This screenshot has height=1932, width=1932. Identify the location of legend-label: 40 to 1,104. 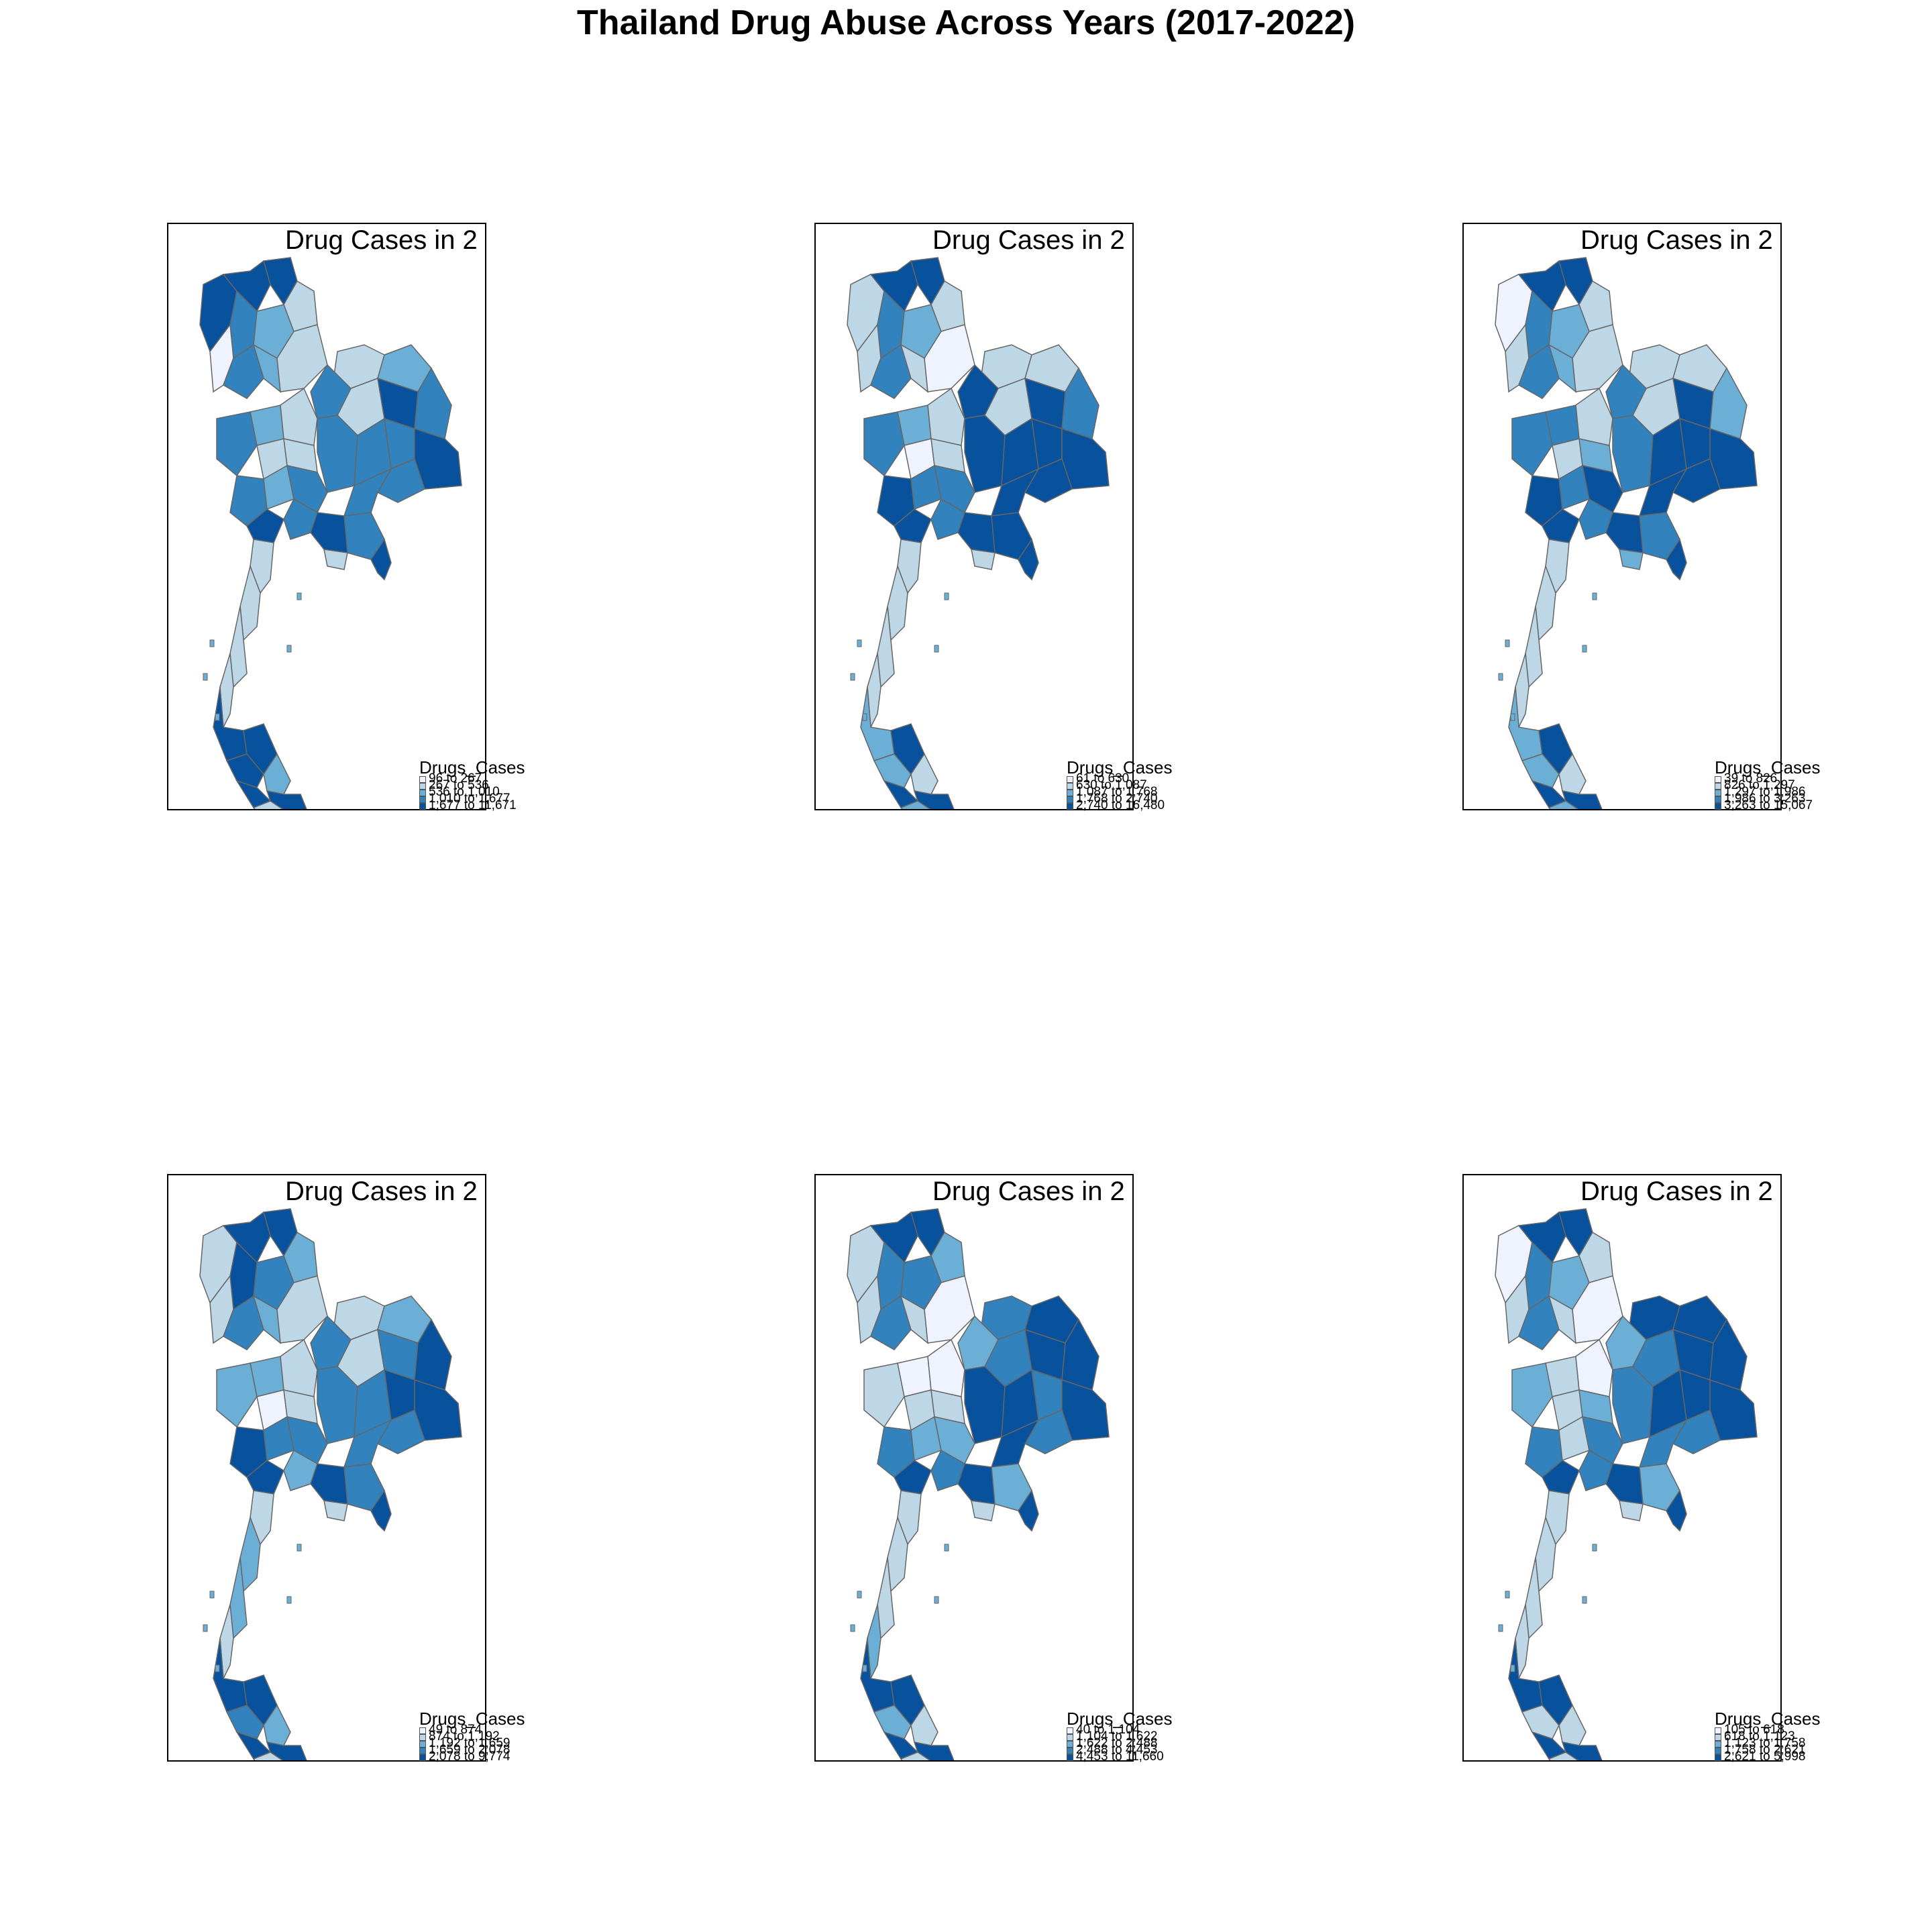
(1108, 1730).